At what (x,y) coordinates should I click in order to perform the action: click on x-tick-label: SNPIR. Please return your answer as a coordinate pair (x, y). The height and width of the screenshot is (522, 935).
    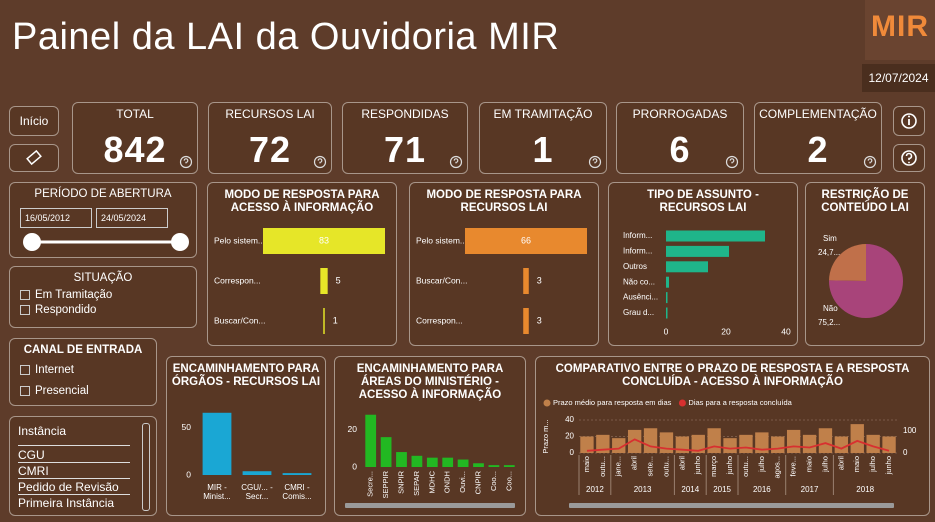
    Looking at the image, I should click on (400, 482).